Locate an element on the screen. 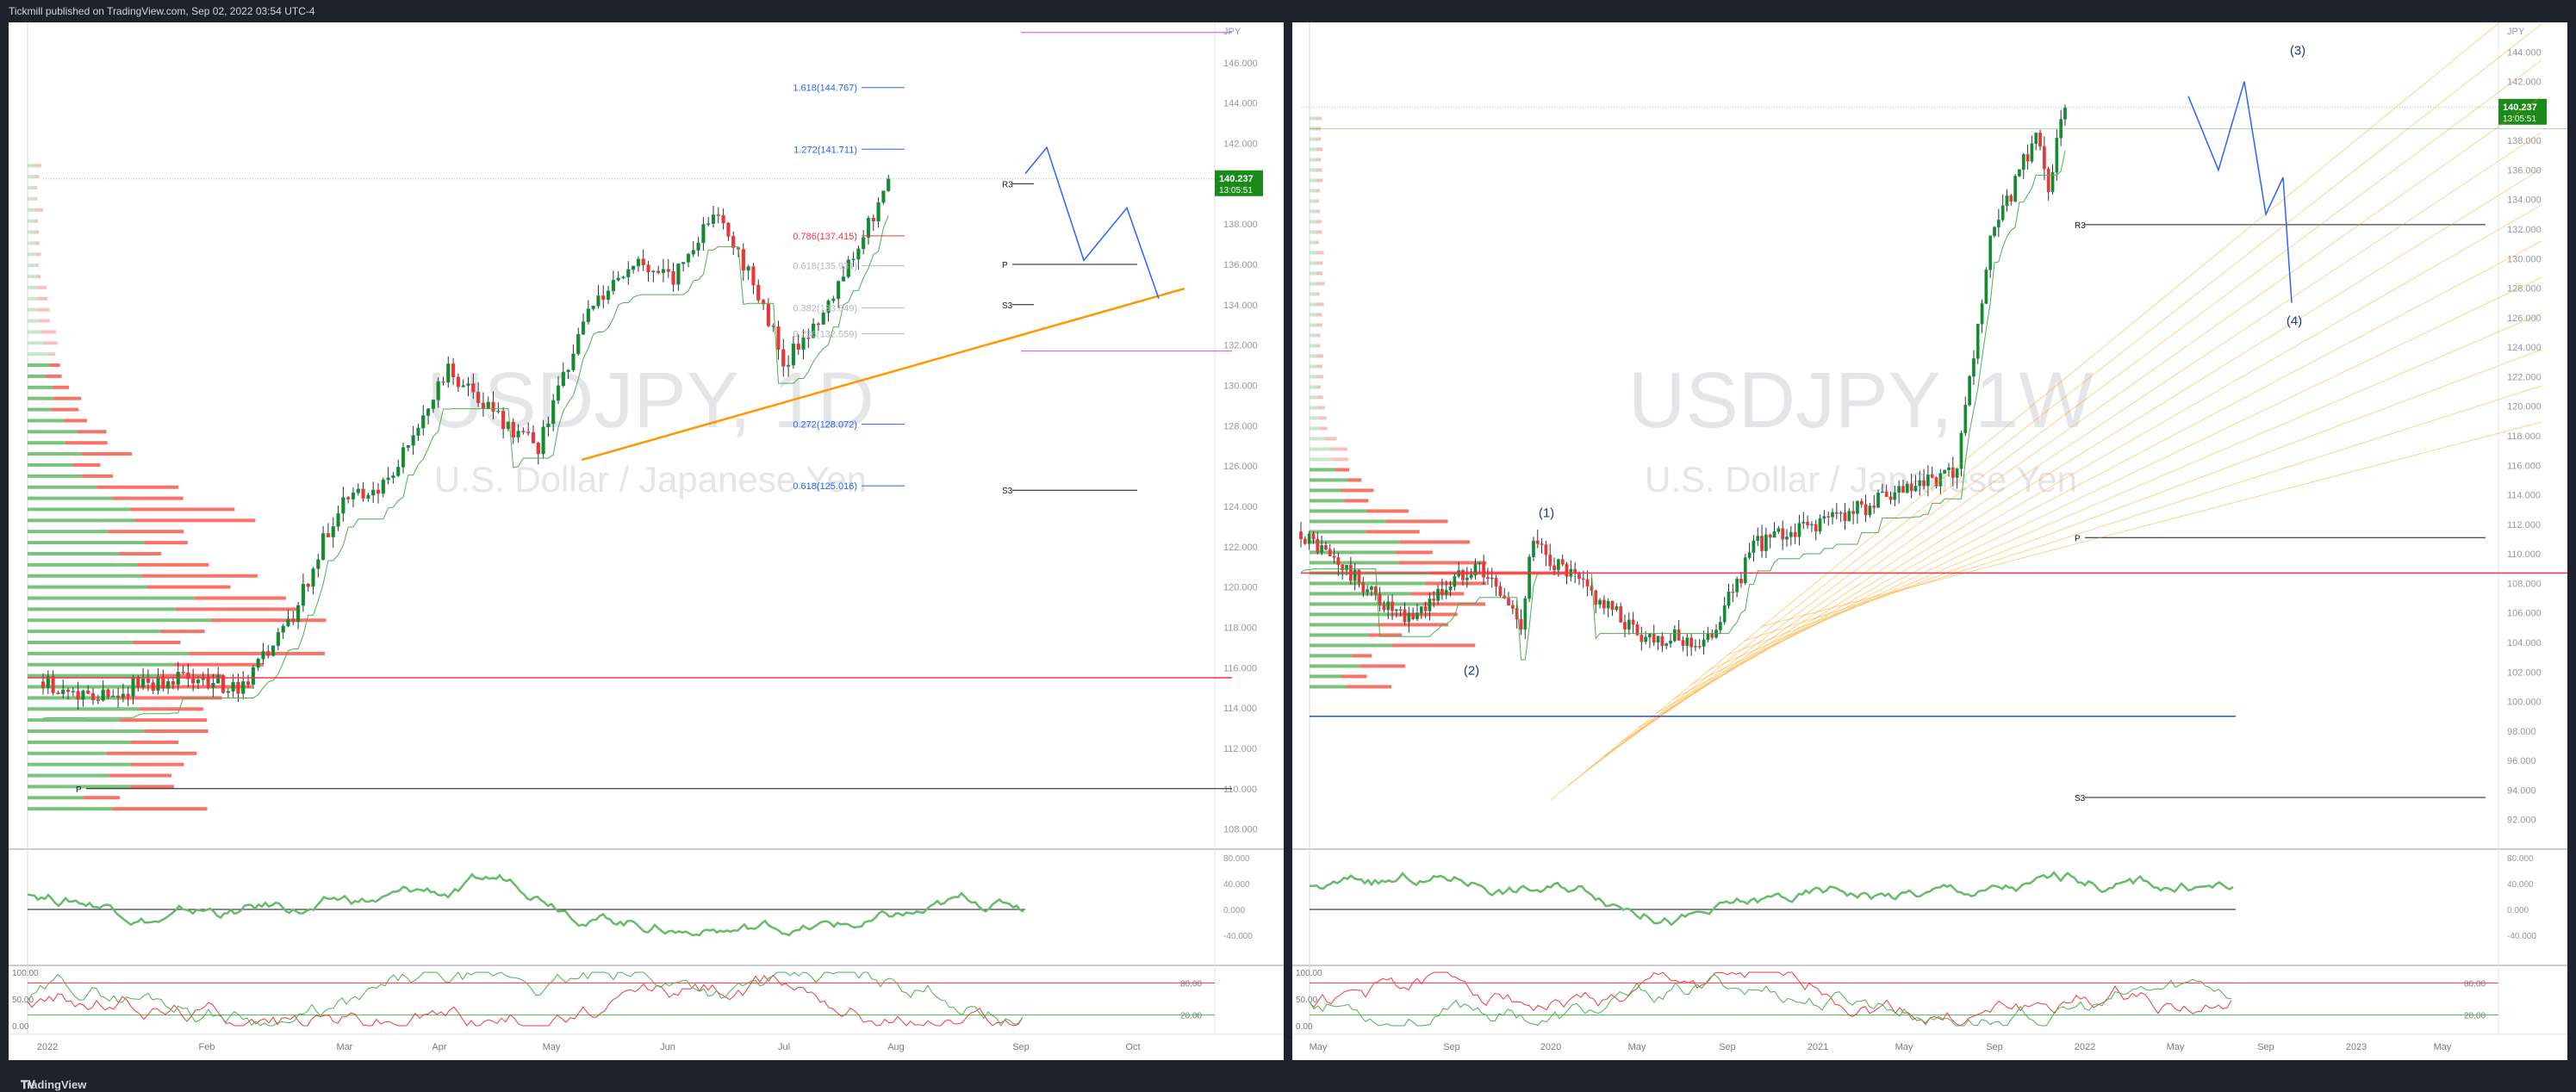 This screenshot has height=1092, width=2576. last-price-tag is located at coordinates (2522, 111).